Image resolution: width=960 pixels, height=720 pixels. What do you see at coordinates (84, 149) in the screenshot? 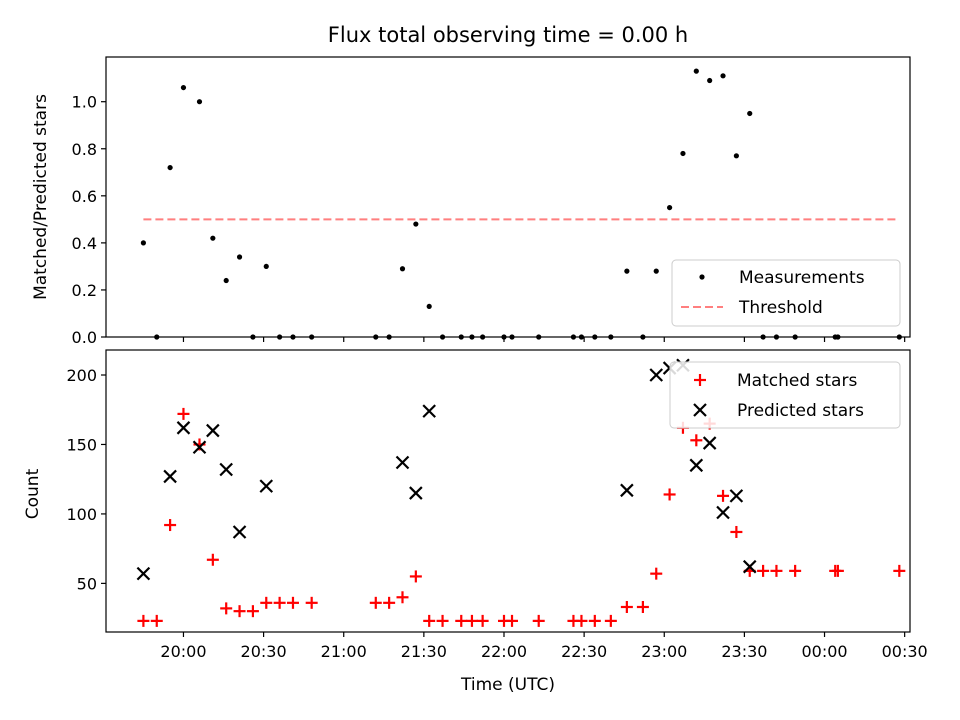
I see `y-tick-label: 0.8` at bounding box center [84, 149].